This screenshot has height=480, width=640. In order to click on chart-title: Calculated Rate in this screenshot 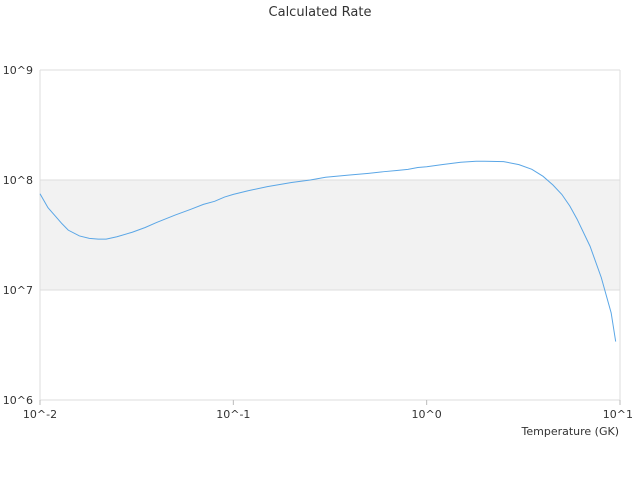, I will do `click(320, 12)`.